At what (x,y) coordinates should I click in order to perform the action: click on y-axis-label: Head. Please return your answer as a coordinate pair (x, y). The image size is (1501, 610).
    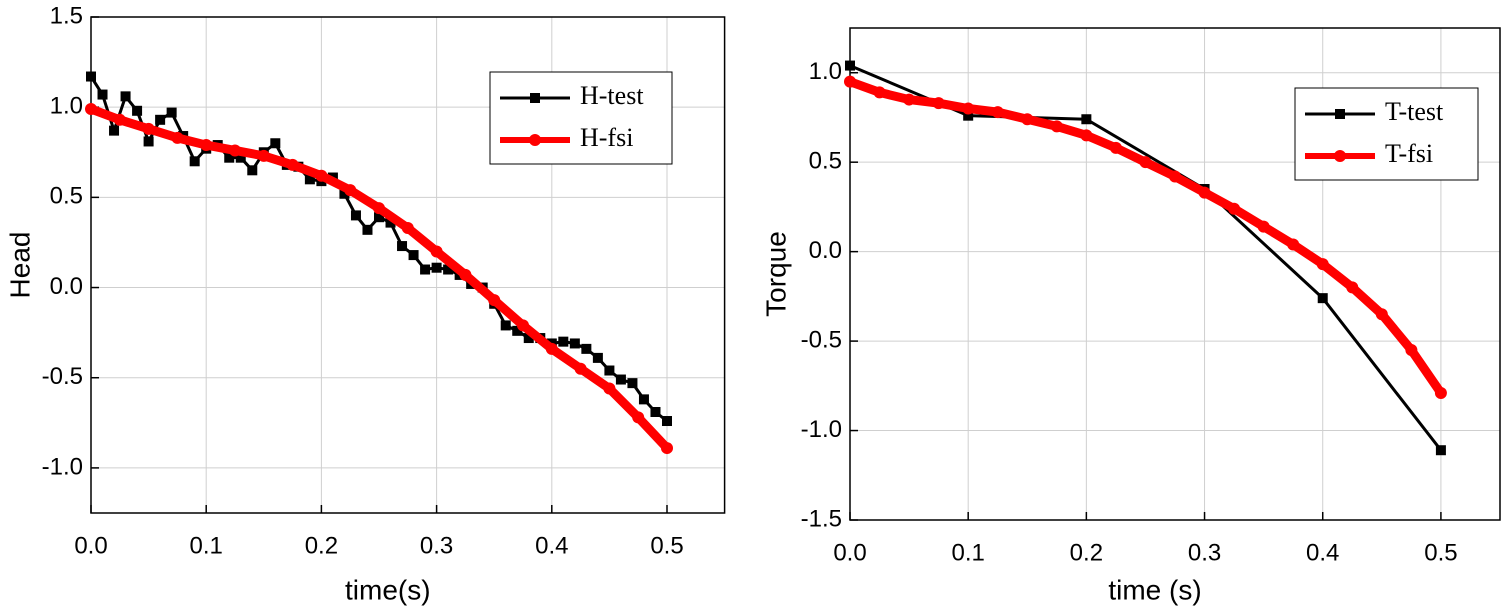
    Looking at the image, I should click on (19, 265).